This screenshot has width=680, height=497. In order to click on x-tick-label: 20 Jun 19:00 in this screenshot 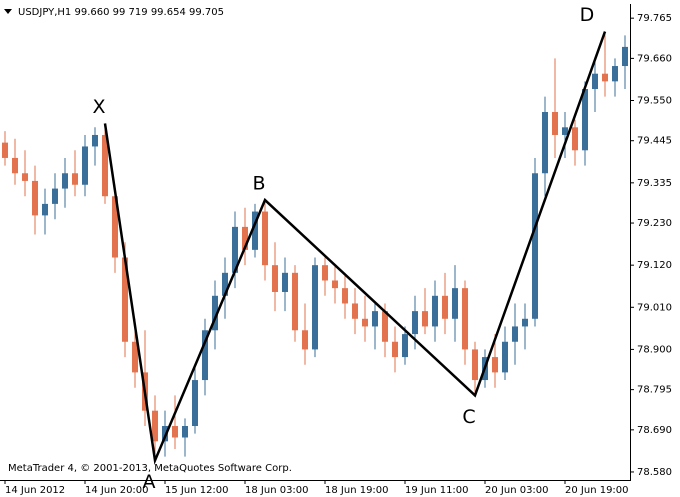, I will do `click(597, 490)`.